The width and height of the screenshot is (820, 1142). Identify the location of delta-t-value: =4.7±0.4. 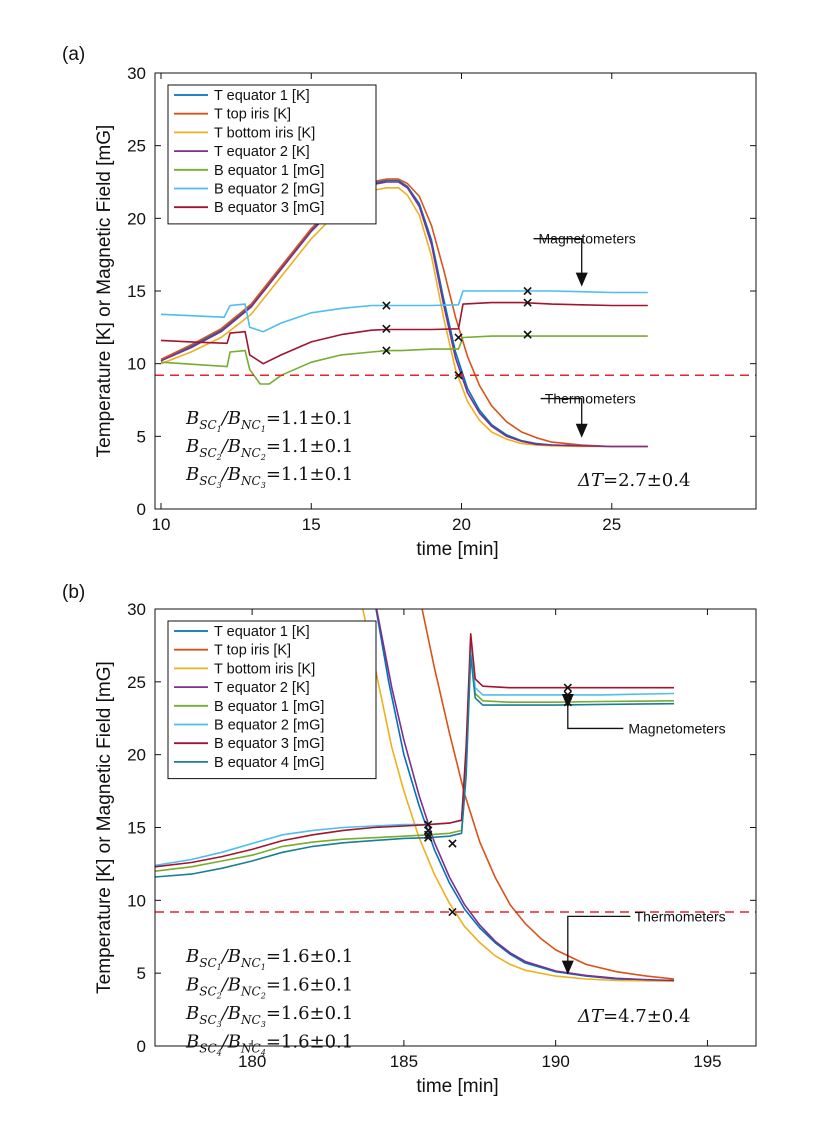
(646, 1016).